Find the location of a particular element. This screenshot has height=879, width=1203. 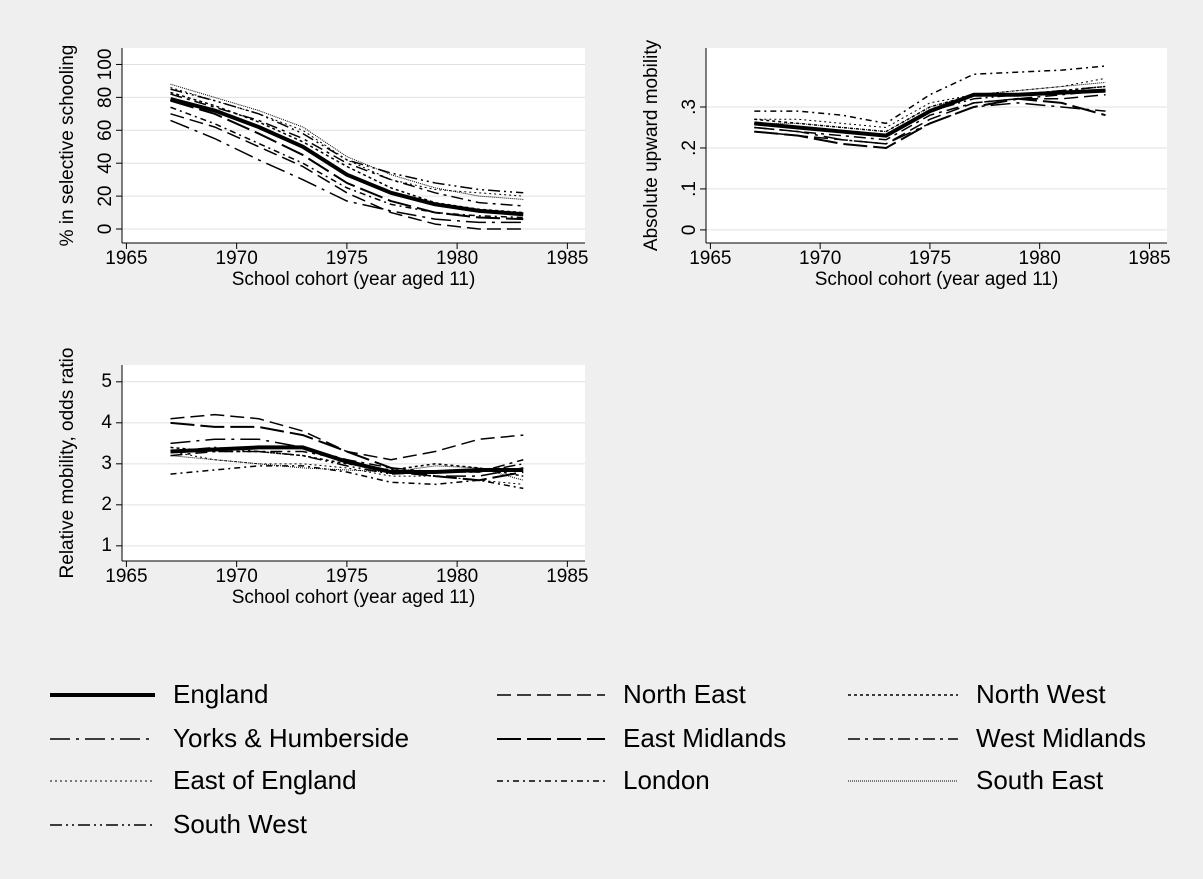

y-tick-label: 100 is located at coordinates (105, 65).